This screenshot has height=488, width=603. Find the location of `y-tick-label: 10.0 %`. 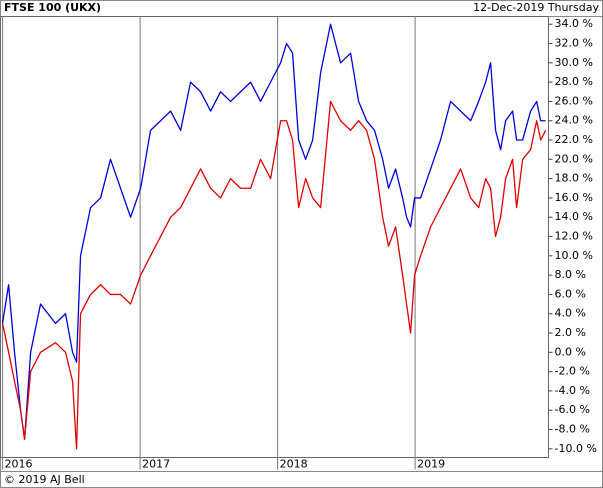

y-tick-label: 10.0 % is located at coordinates (574, 255).